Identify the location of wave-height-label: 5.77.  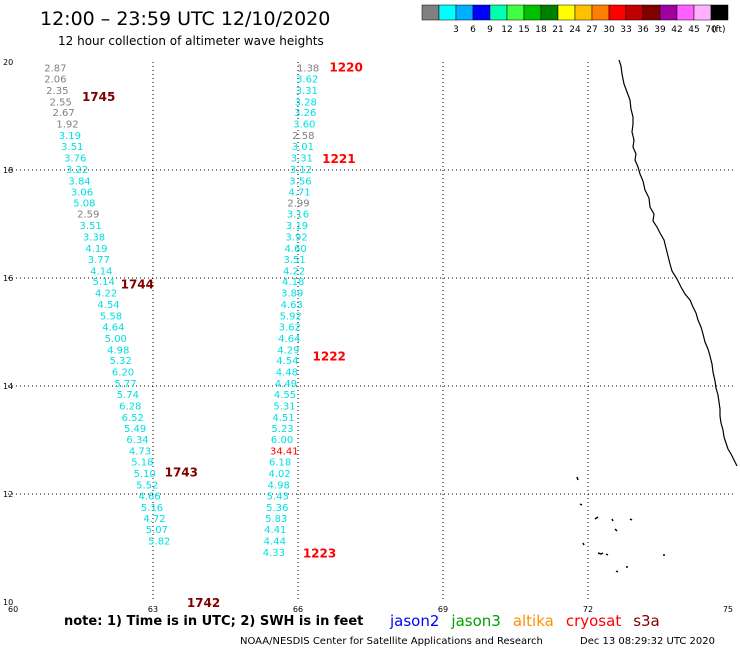
(125, 384).